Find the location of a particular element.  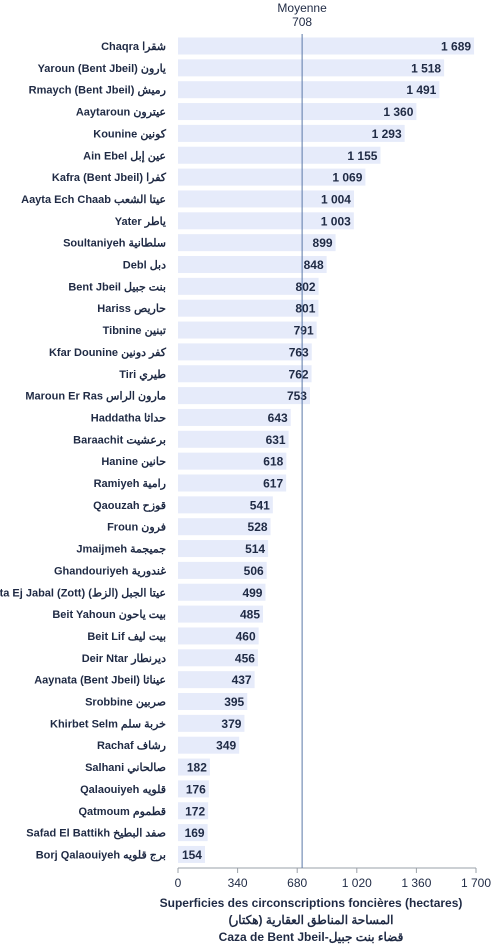

value-label-11: 802 is located at coordinates (306, 287).